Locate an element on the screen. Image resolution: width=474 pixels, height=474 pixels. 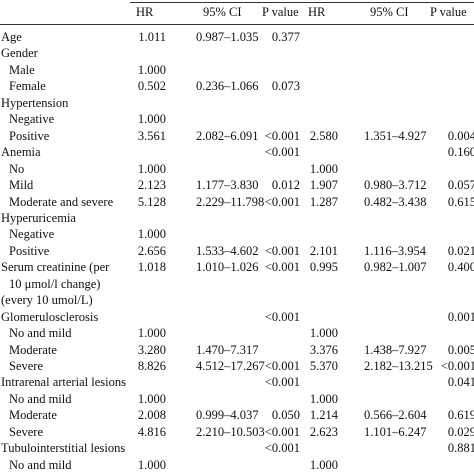
table-cell: 0.980–3.712 is located at coordinates (395, 185).